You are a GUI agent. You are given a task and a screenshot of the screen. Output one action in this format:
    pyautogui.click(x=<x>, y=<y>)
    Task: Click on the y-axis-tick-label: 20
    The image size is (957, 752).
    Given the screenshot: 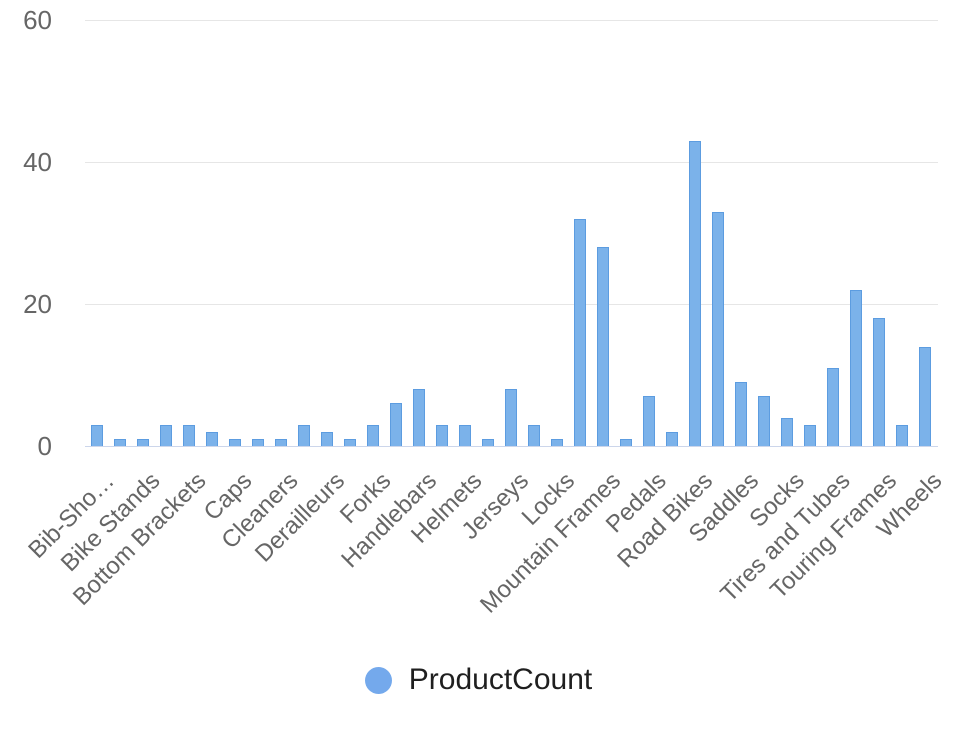 What is the action you would take?
    pyautogui.click(x=37, y=304)
    